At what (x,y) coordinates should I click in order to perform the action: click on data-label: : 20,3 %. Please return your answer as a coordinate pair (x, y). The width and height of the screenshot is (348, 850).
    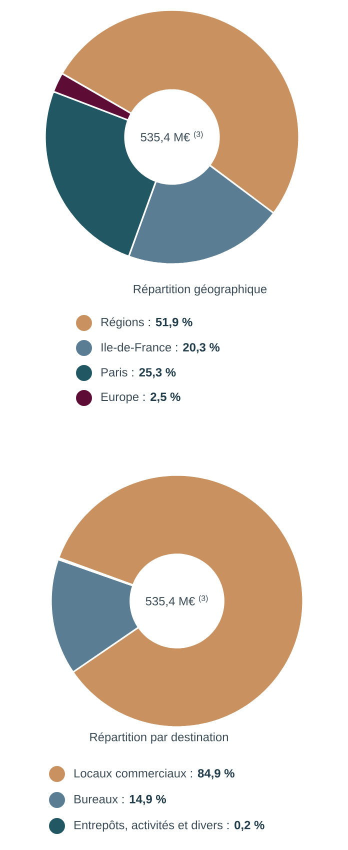
    Looking at the image, I should click on (198, 348).